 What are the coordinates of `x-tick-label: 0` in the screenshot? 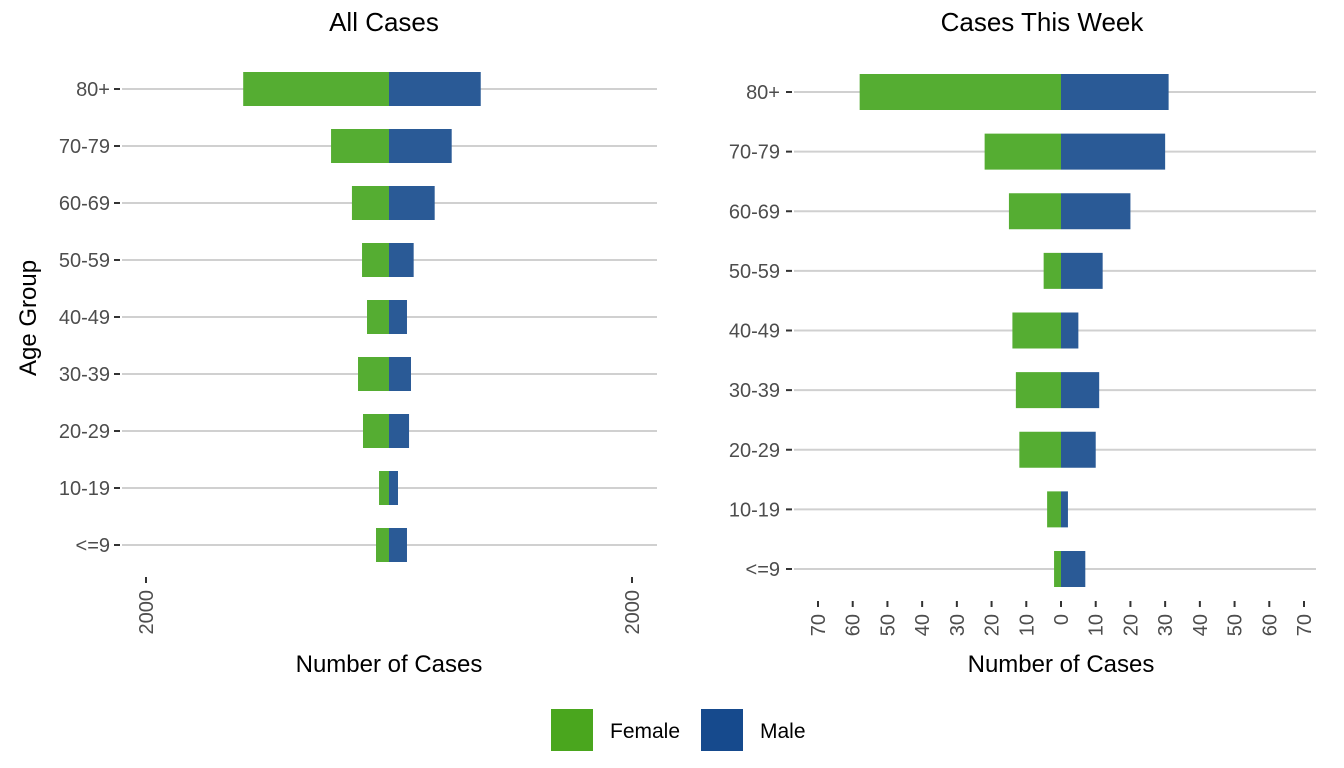 It's located at (1062, 619).